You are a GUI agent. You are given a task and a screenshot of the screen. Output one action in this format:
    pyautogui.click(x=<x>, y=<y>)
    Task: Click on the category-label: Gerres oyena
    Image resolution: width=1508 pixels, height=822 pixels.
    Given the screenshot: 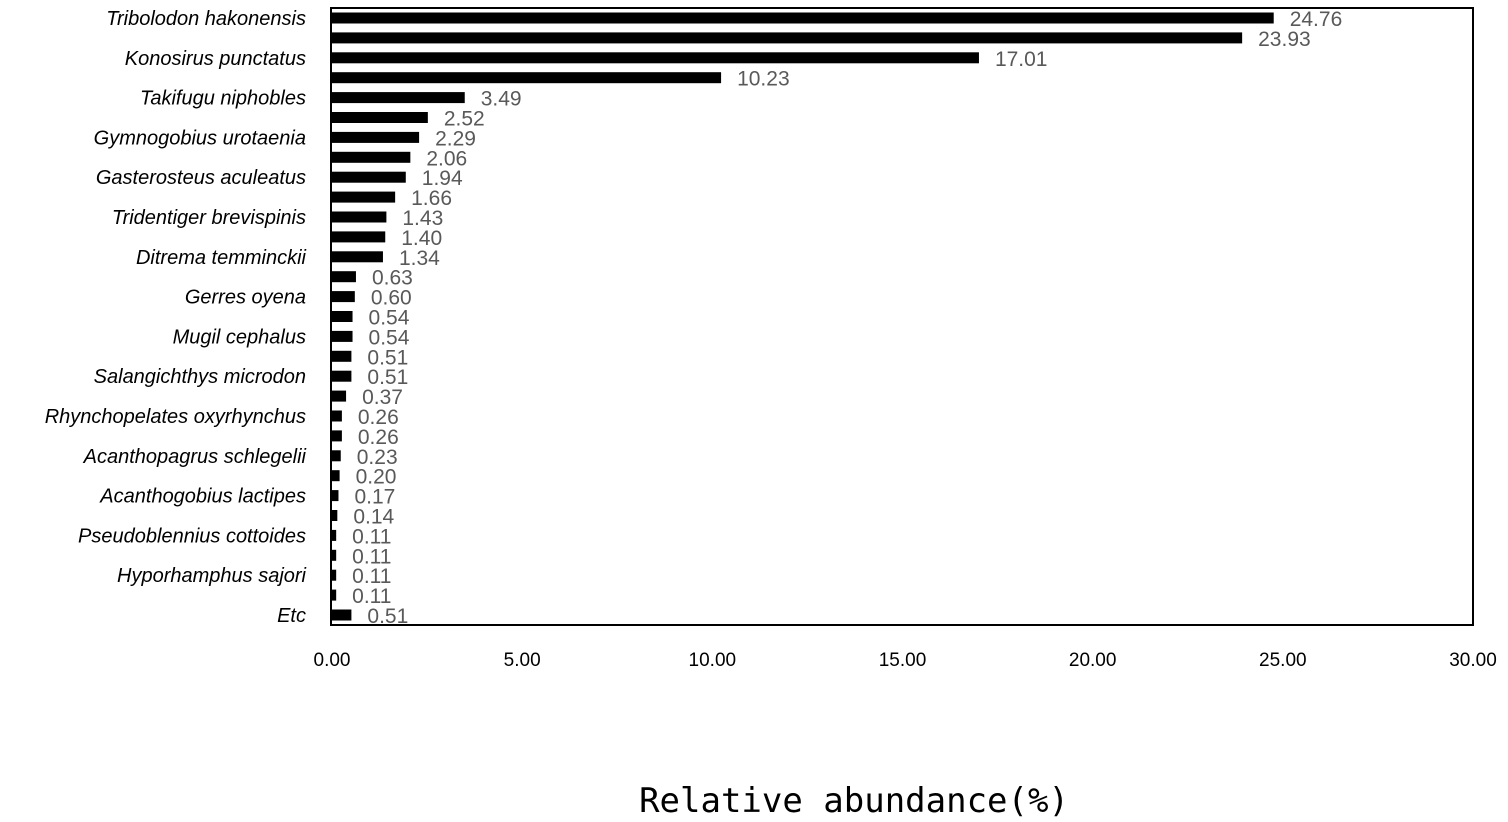 What is the action you would take?
    pyautogui.click(x=245, y=298)
    